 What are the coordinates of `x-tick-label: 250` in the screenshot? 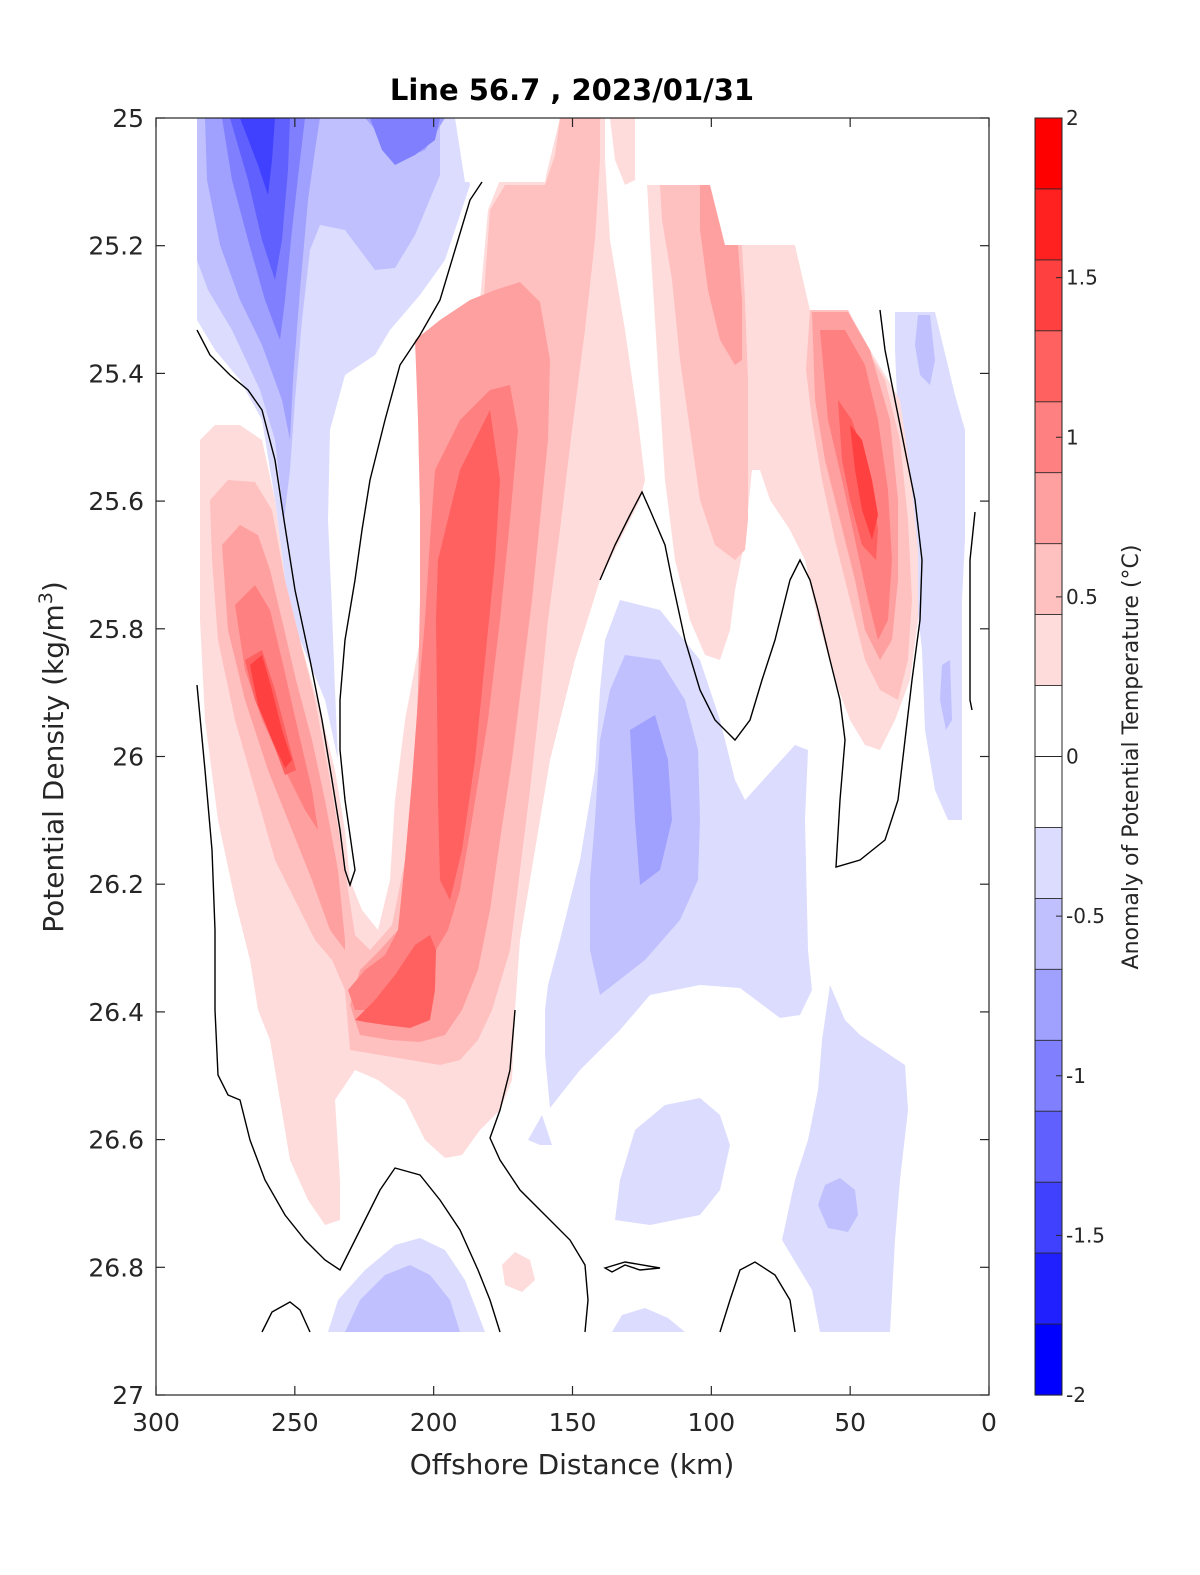 It's located at (295, 1422).